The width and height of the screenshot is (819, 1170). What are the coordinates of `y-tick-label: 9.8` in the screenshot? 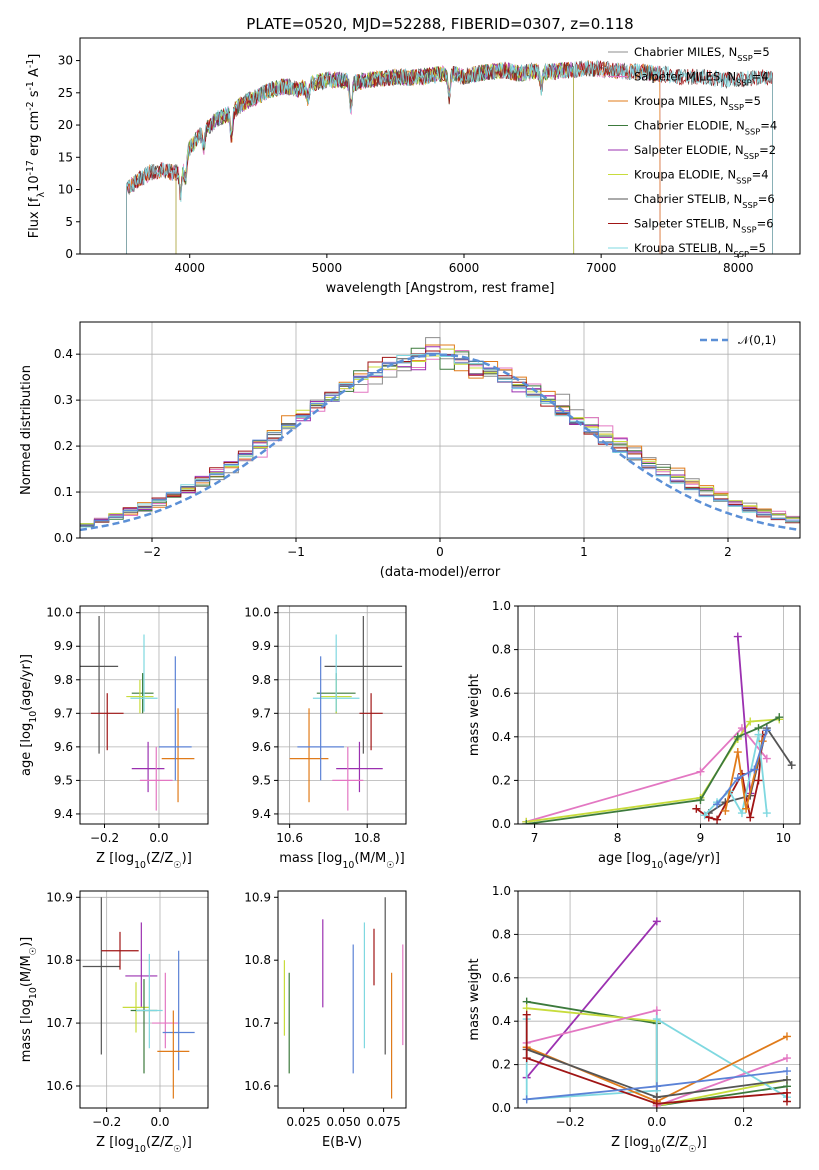 It's located at (261, 680).